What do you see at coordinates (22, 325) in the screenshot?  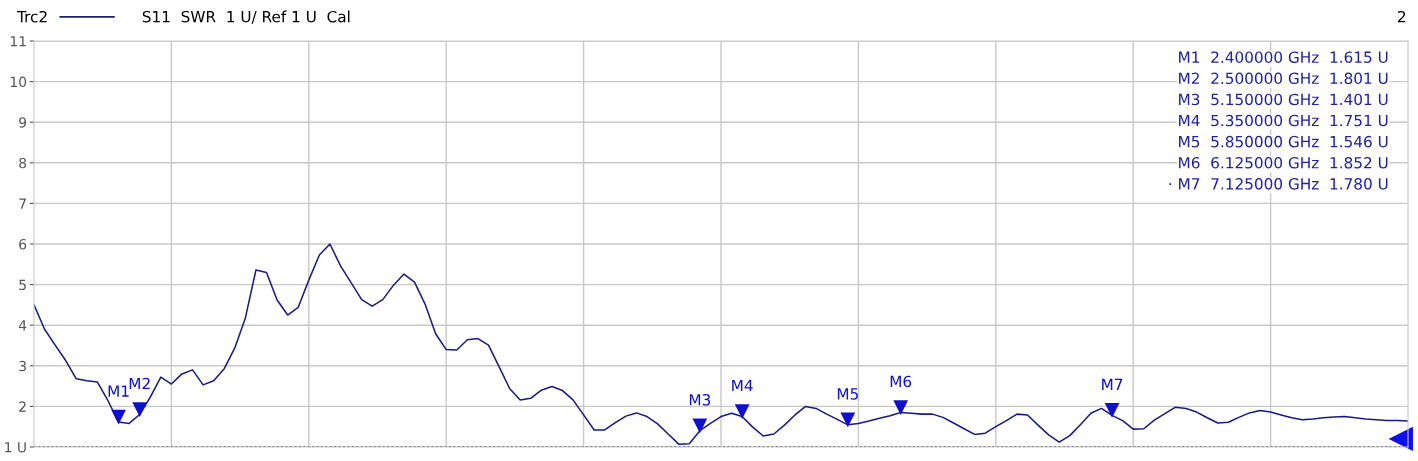 I see `y-tick-label: 4` at bounding box center [22, 325].